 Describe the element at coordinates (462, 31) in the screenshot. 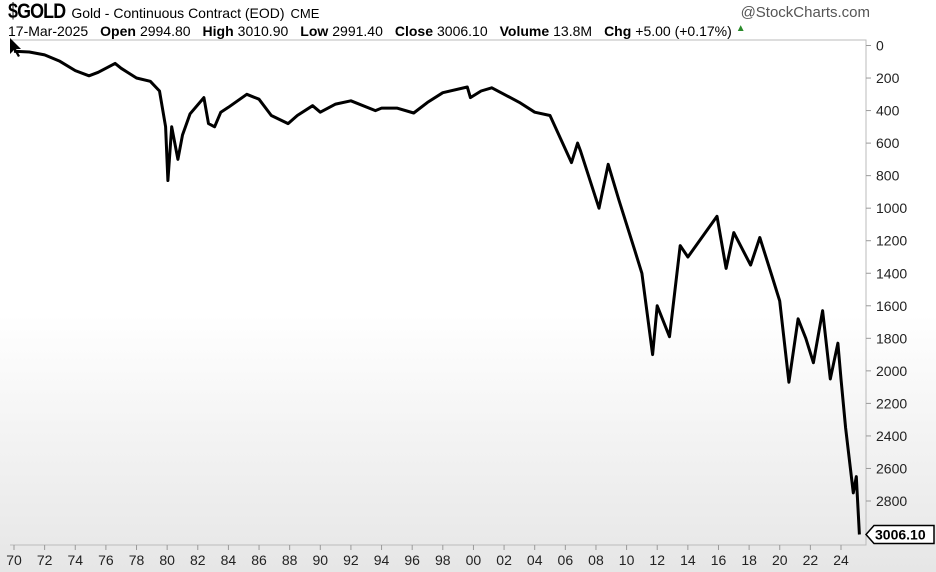

I see `close-value: 3006.10` at that location.